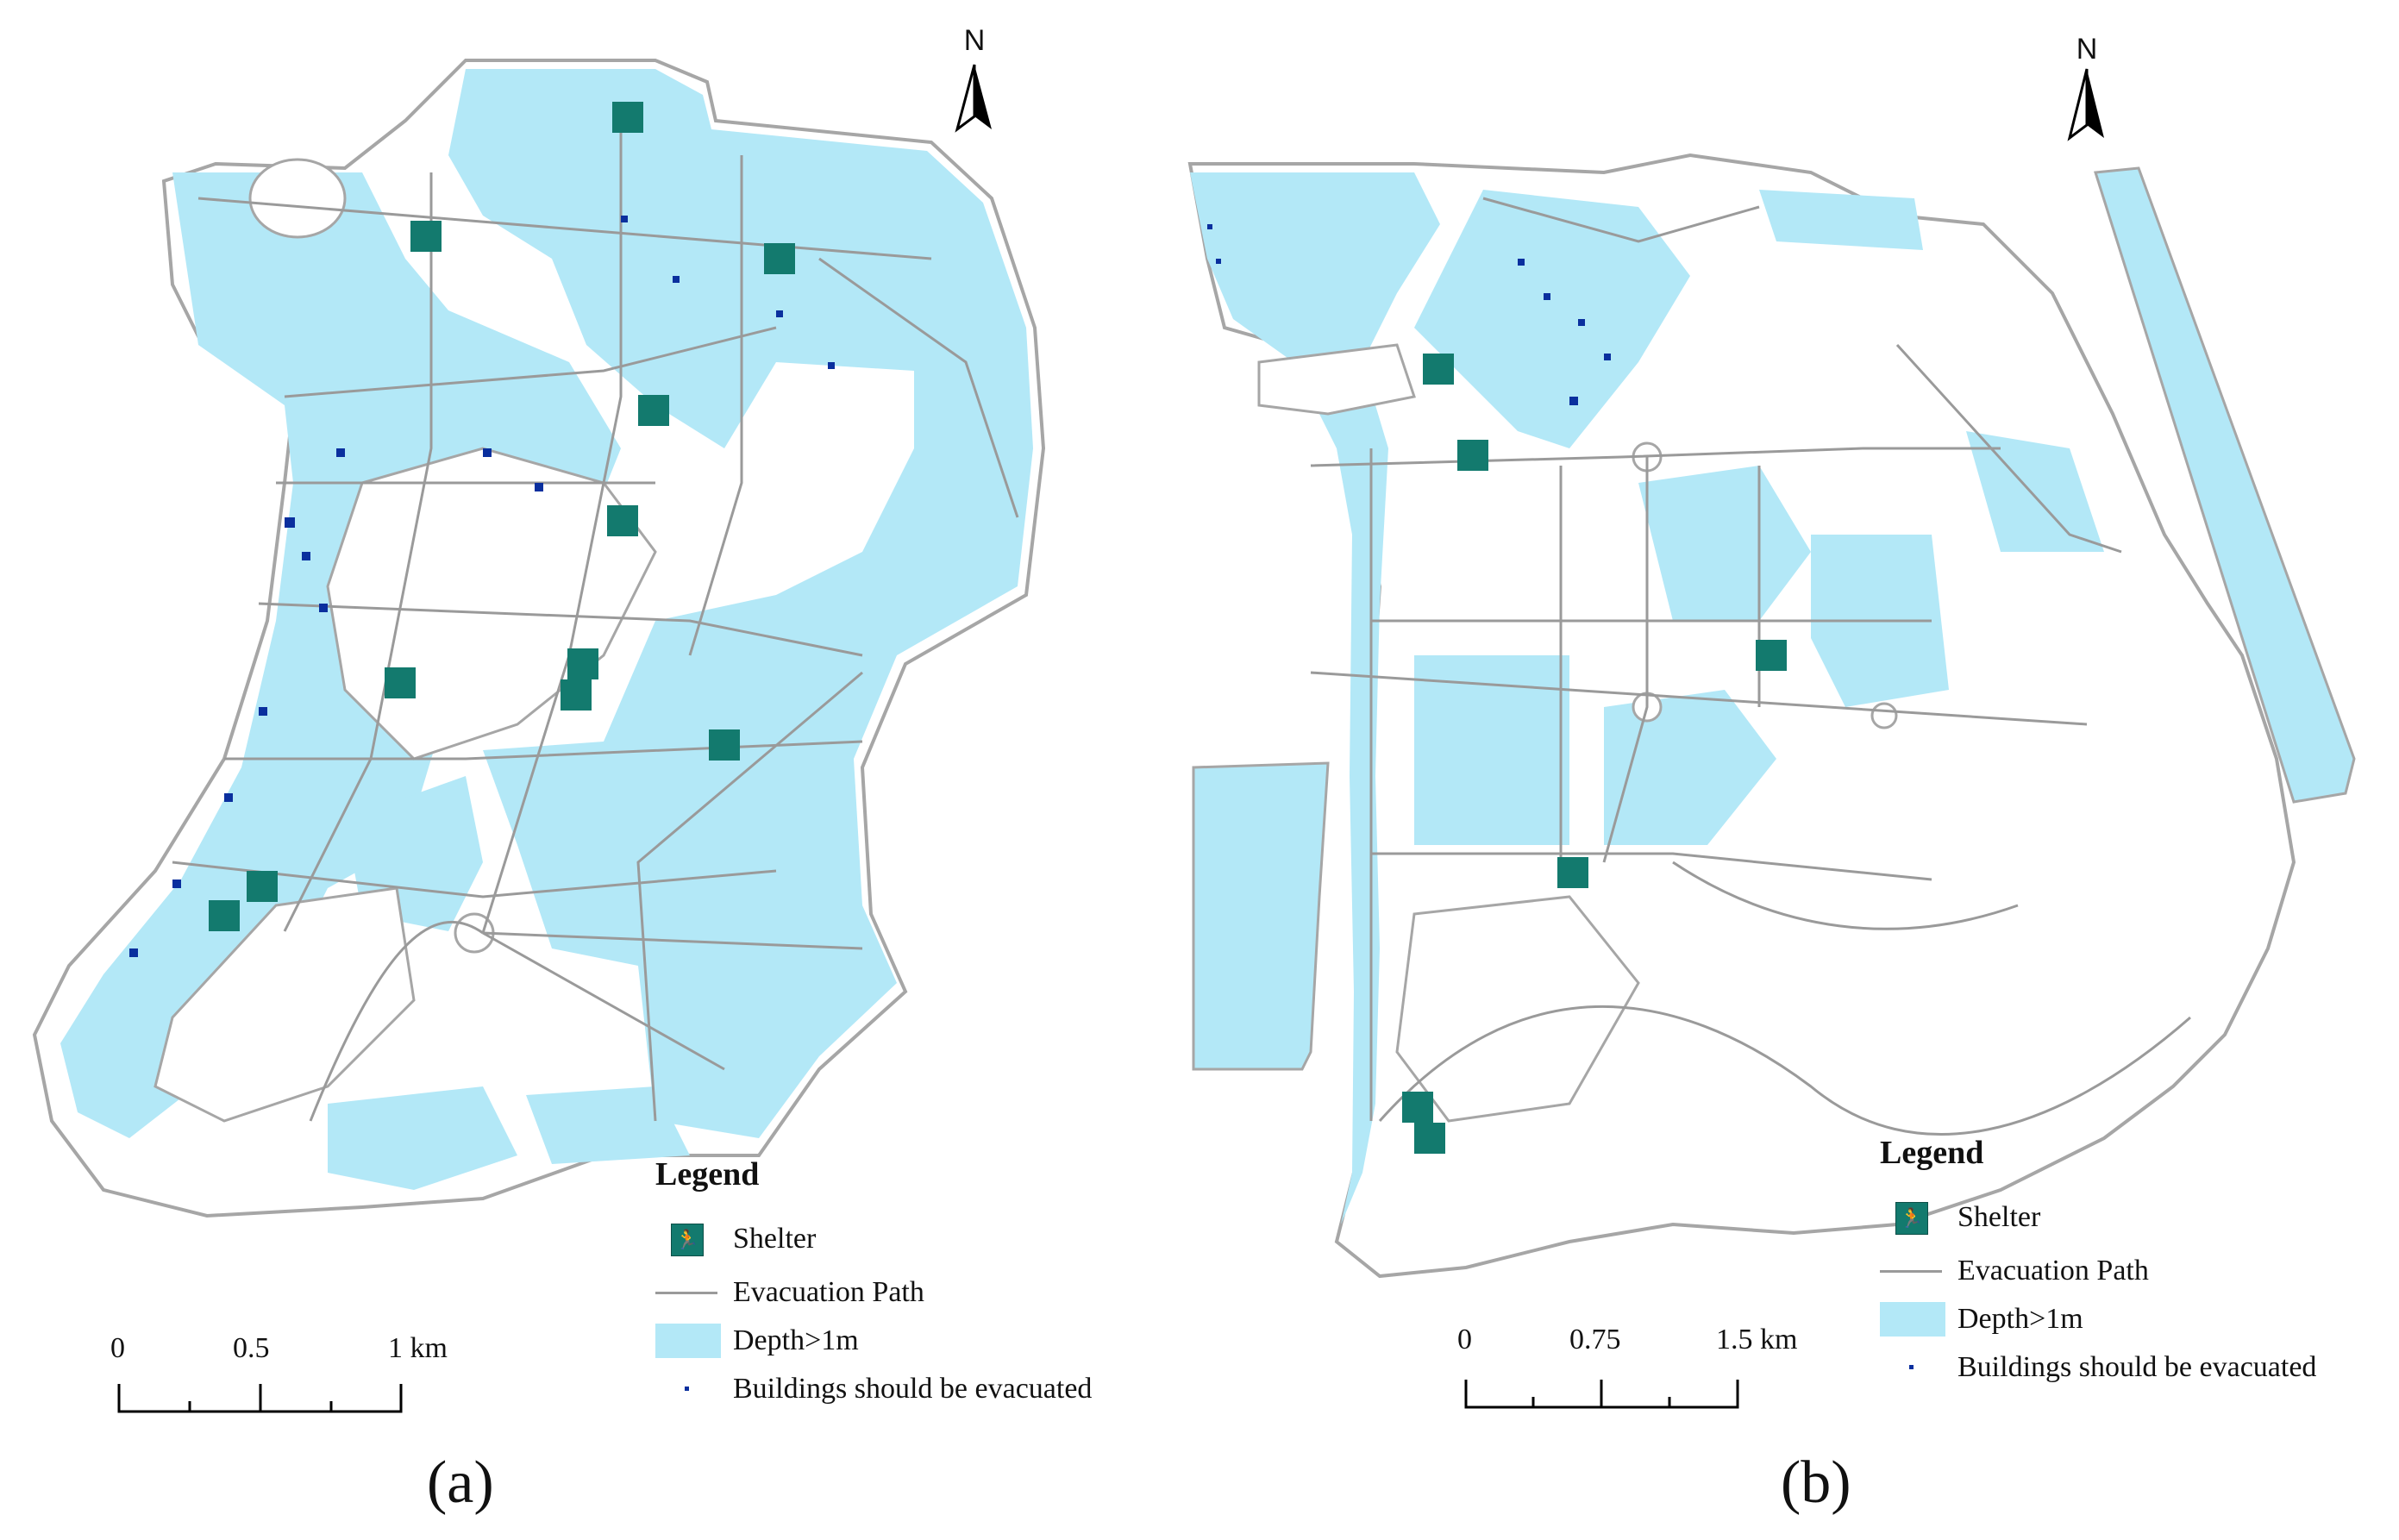 This screenshot has width=2399, height=1540. I want to click on land-outline-b-west, so click(1261, 916).